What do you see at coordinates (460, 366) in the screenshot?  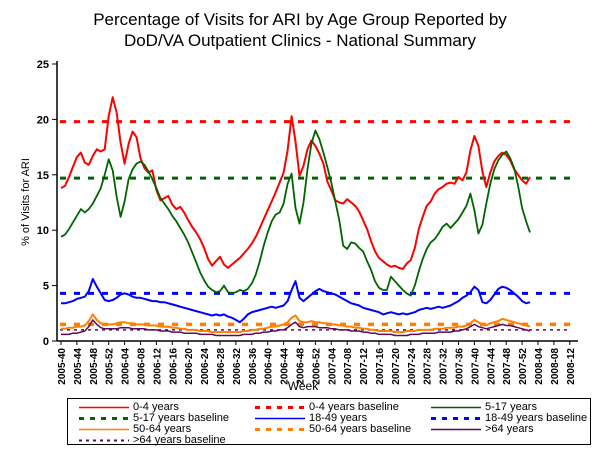 I see `x-tick-label: 2007-36` at bounding box center [460, 366].